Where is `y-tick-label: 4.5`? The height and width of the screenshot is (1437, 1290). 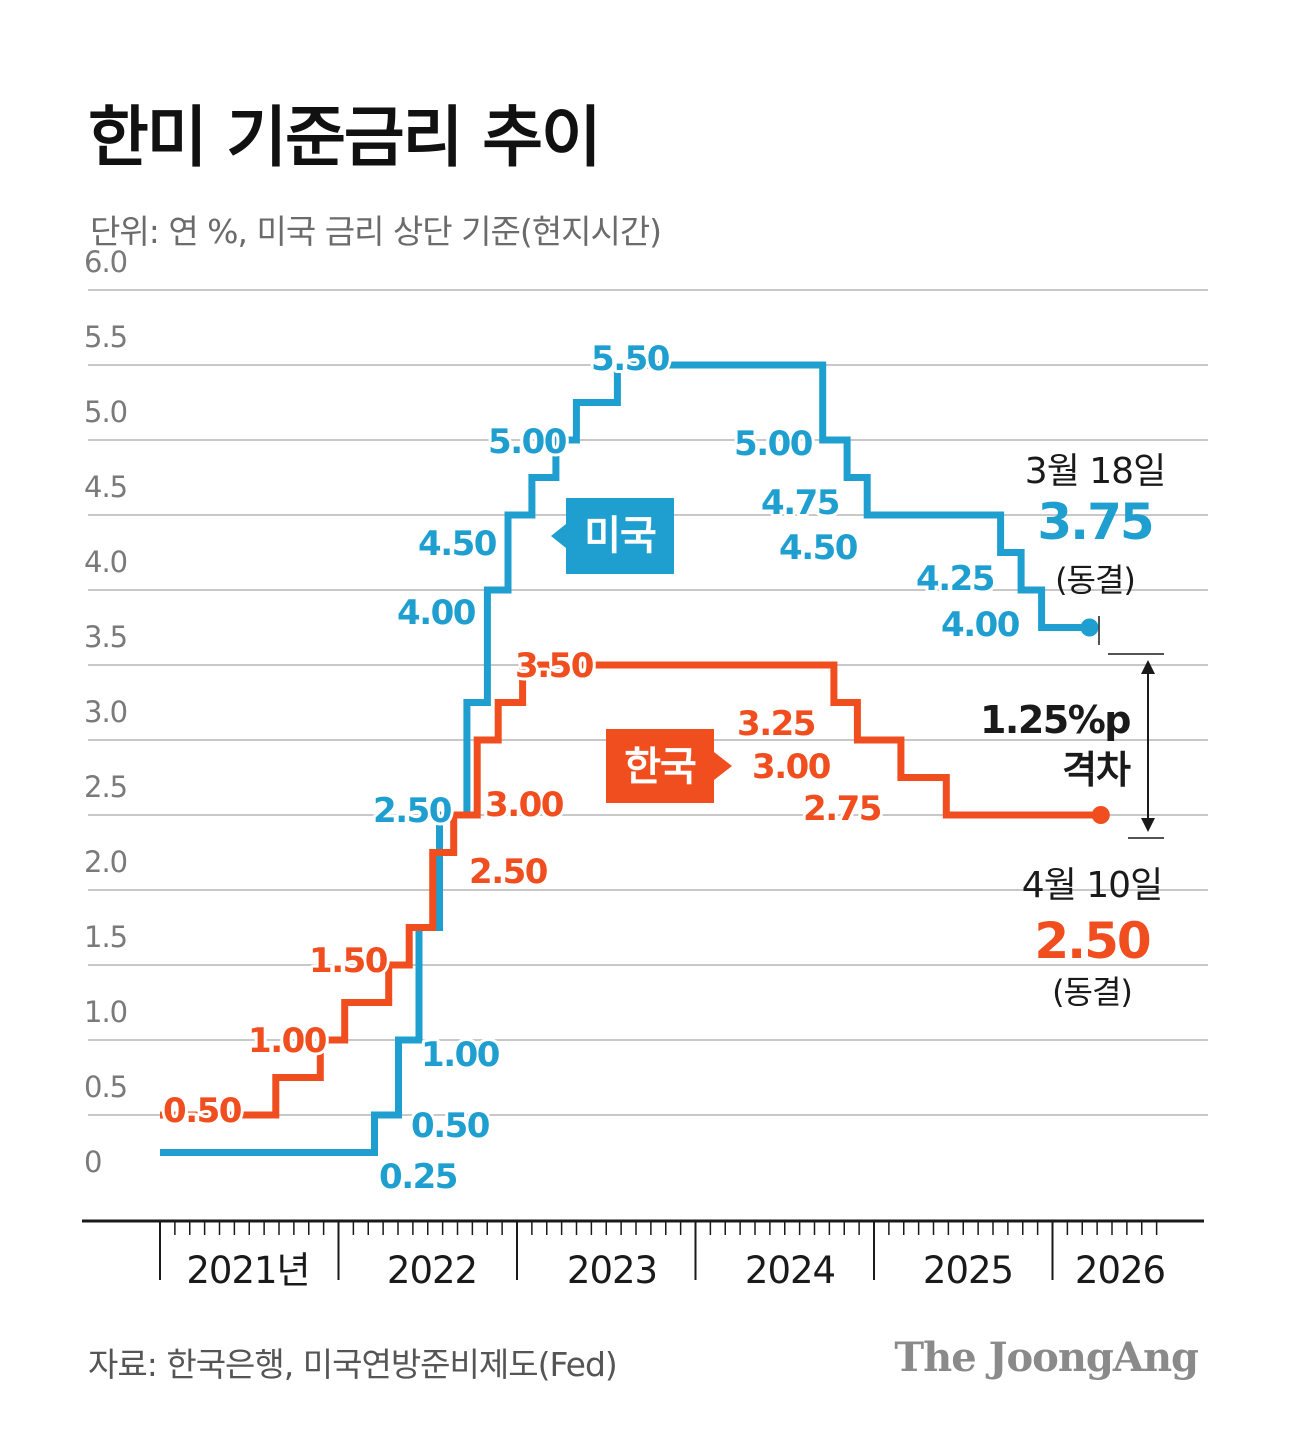 y-tick-label: 4.5 is located at coordinates (105, 487).